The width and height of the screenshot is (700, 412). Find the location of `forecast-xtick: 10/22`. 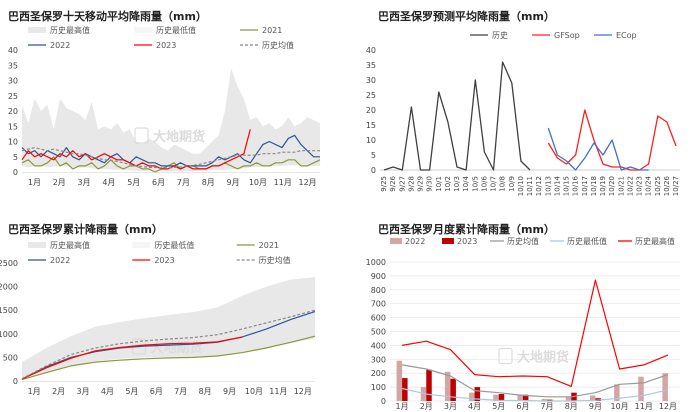

forecast-xtick: 10/22 is located at coordinates (630, 186).